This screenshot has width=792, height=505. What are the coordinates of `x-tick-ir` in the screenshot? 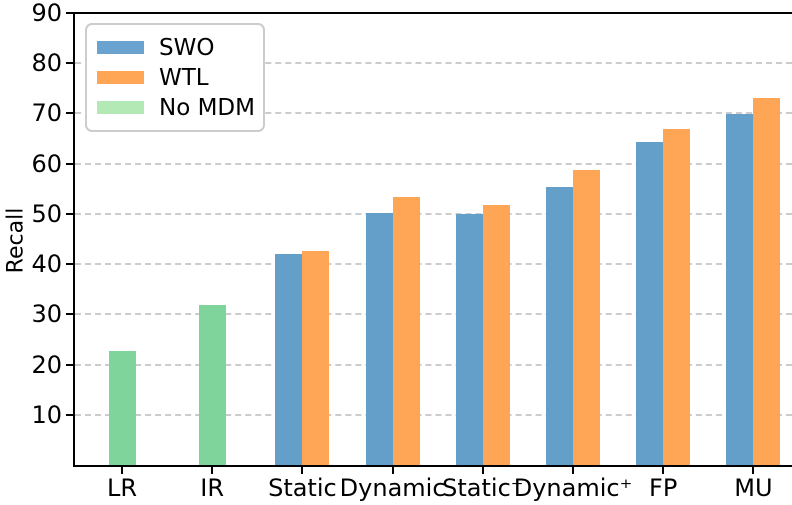 It's located at (212, 470).